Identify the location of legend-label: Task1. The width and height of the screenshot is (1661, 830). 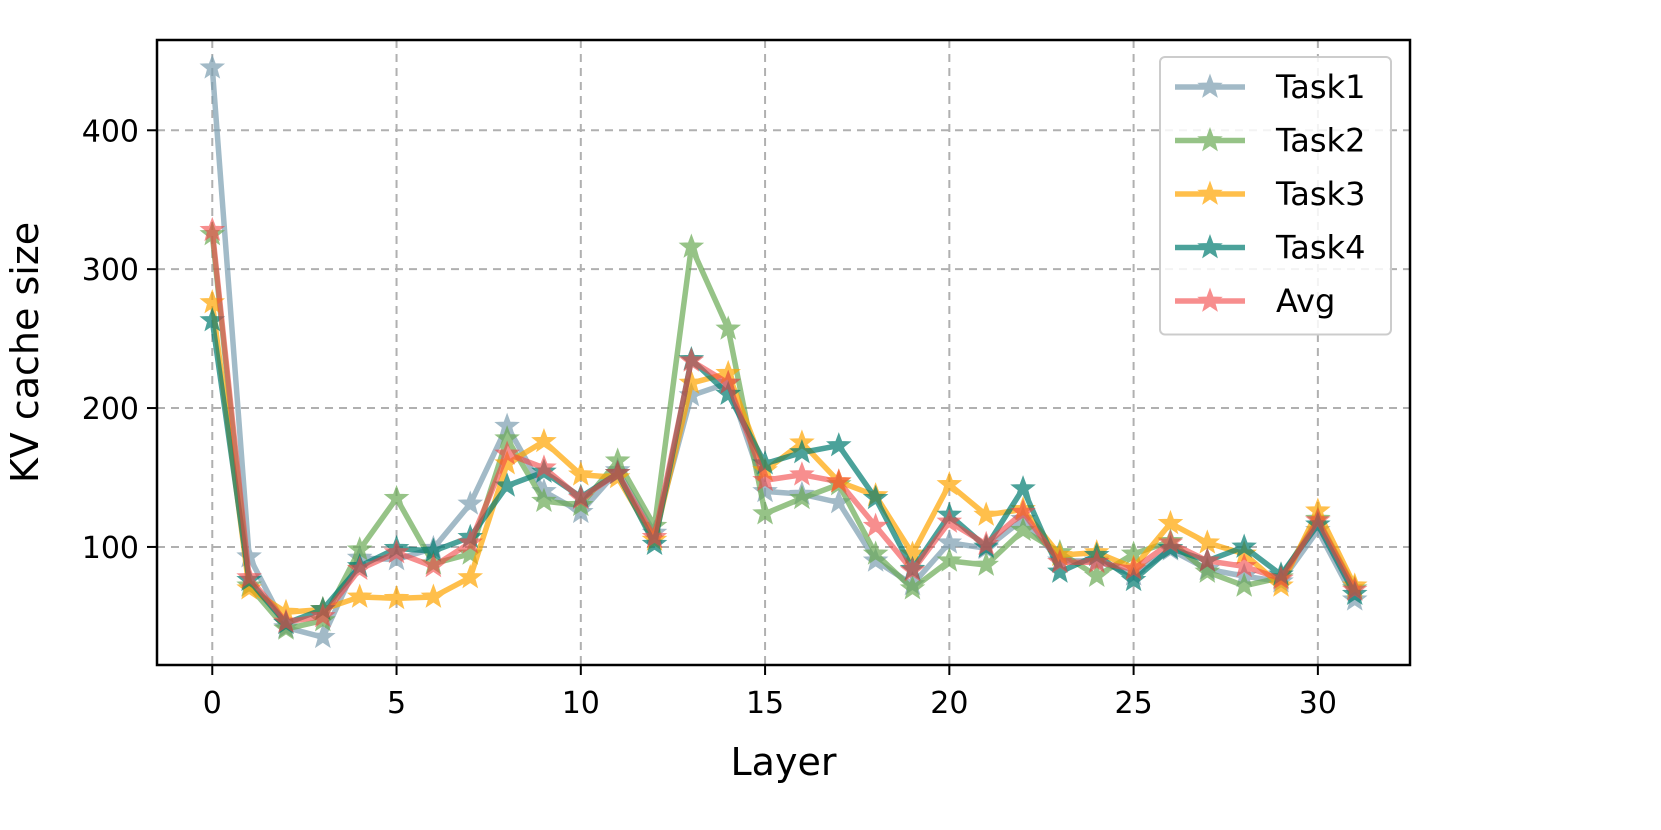
(1320, 87).